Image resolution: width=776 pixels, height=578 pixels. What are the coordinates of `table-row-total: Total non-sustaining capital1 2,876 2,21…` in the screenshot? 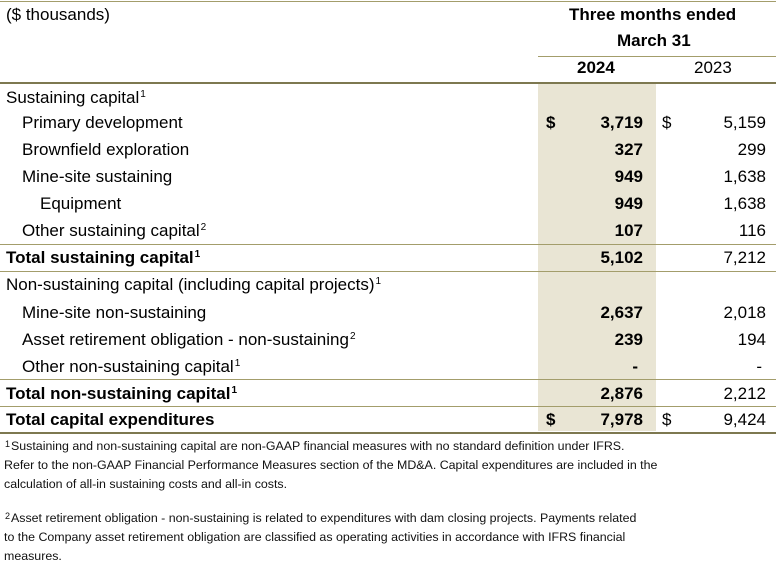 It's located at (388, 393).